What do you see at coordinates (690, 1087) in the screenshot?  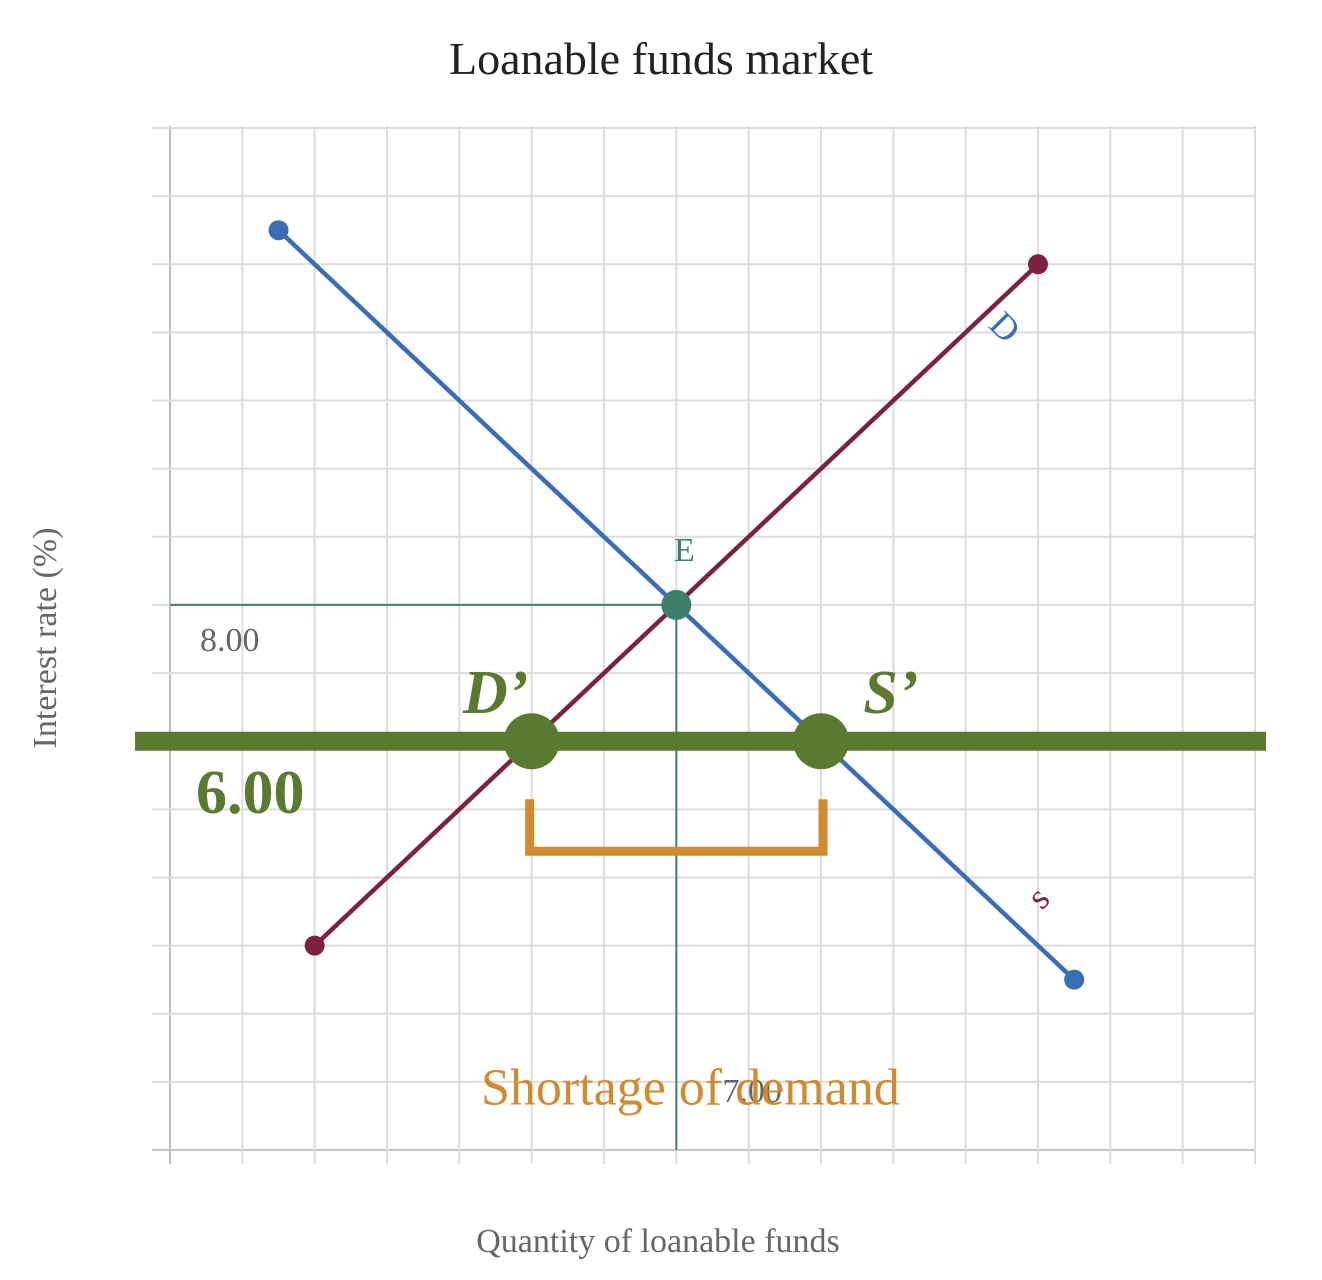 I see `shortage-label: Shortage of demand` at bounding box center [690, 1087].